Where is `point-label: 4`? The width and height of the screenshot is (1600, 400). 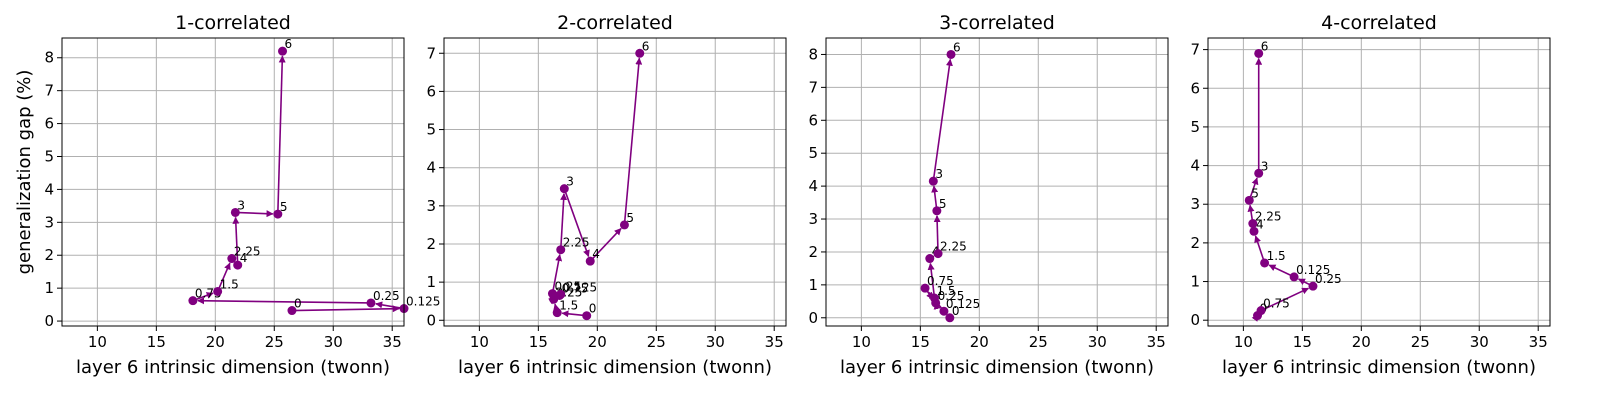 point-label: 4 is located at coordinates (244, 258).